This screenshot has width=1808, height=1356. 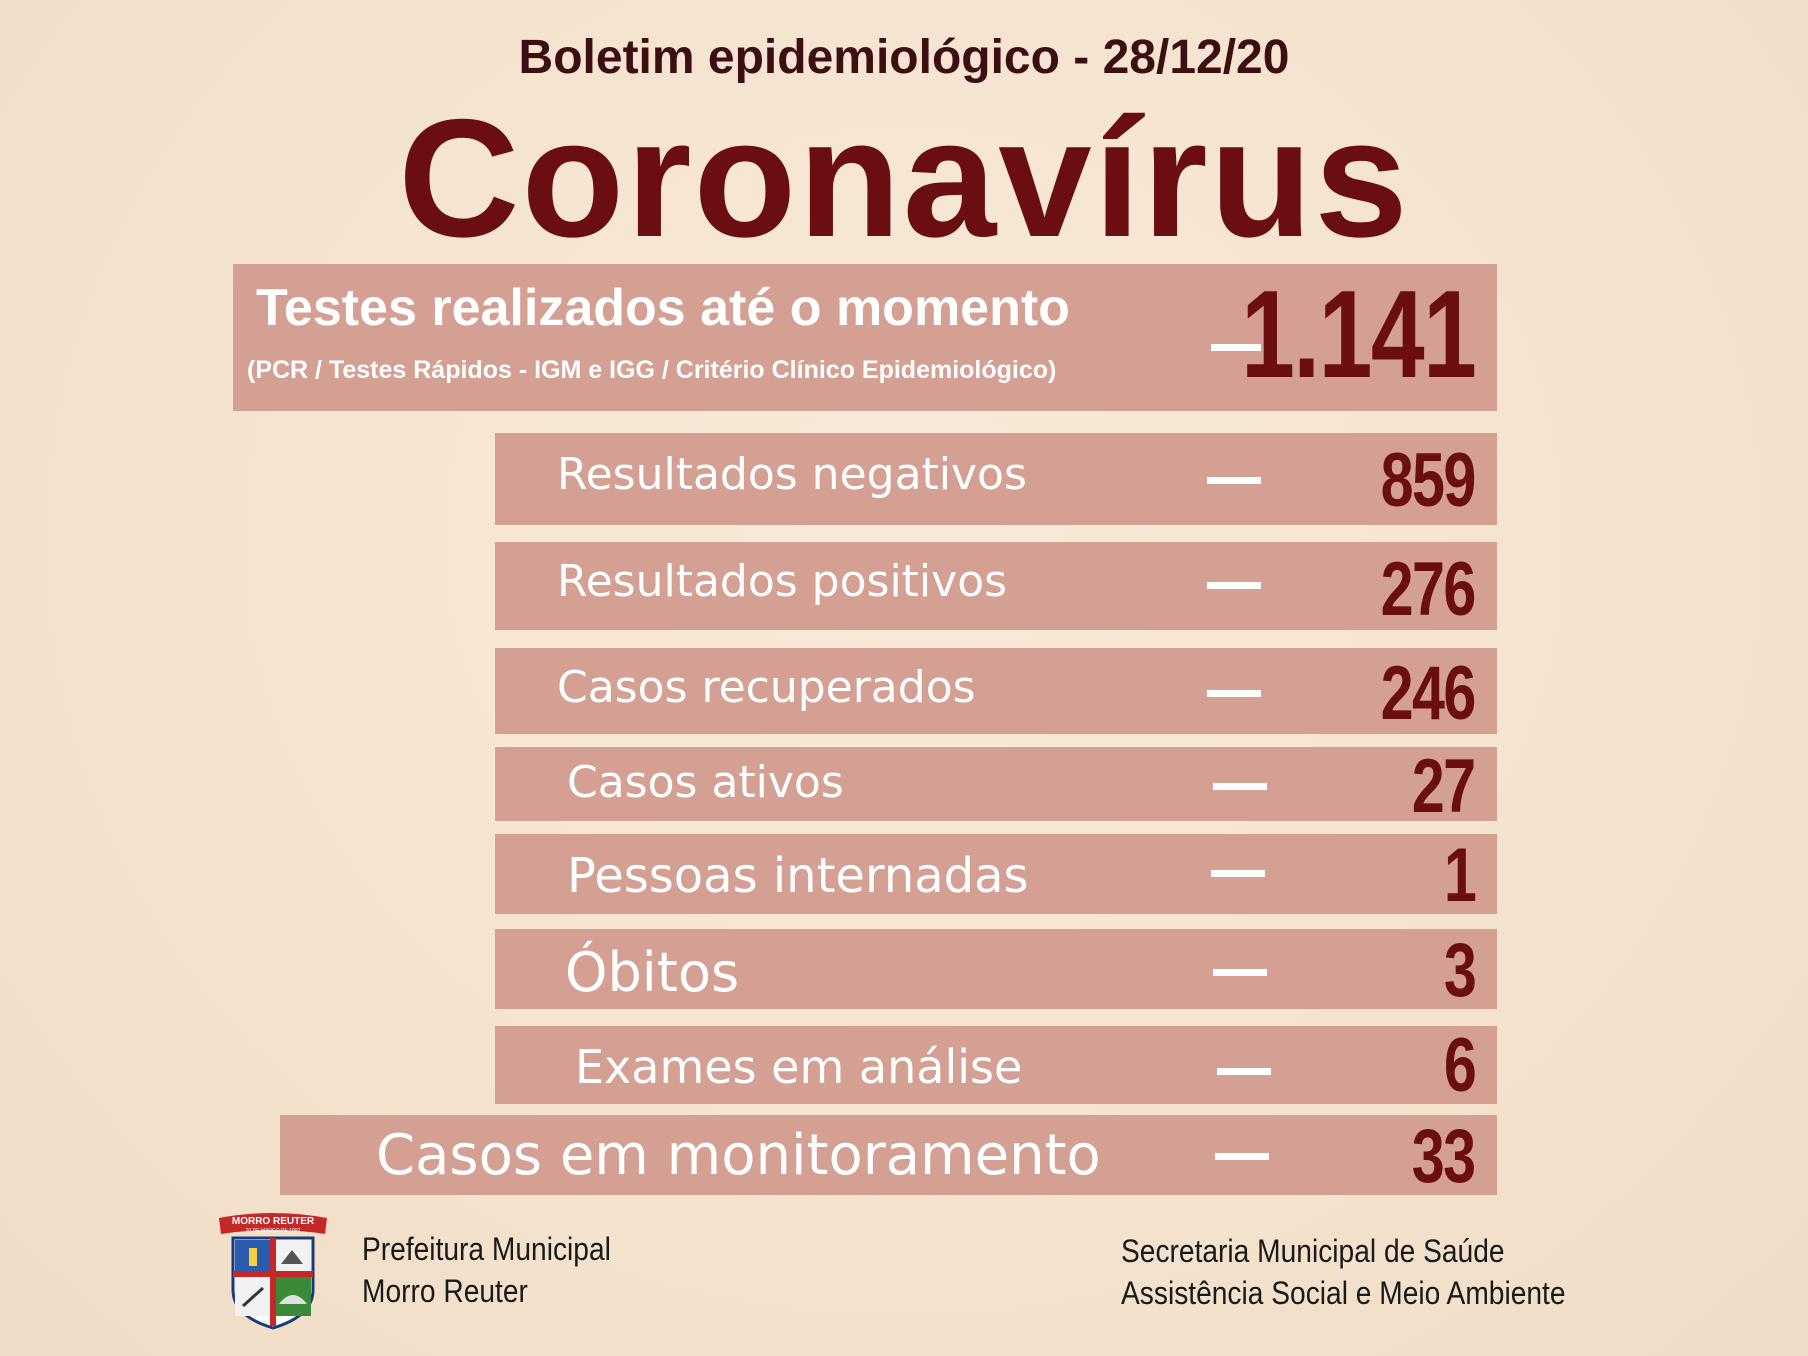 I want to click on footer-right-line1: Secretaria Municipal de Saúde, so click(x=1313, y=1251).